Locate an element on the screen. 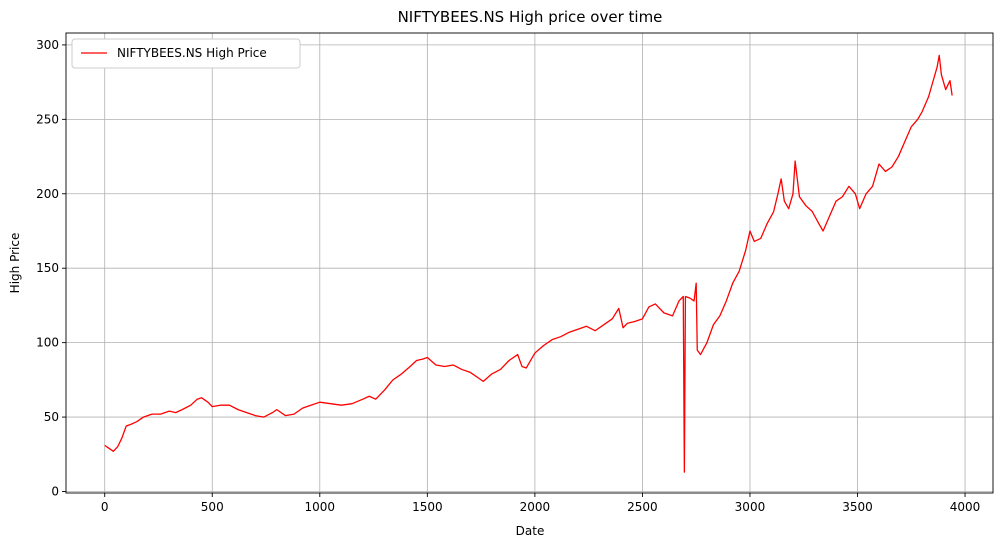 The image size is (1005, 547). y-tick-label: 200 is located at coordinates (47, 194).